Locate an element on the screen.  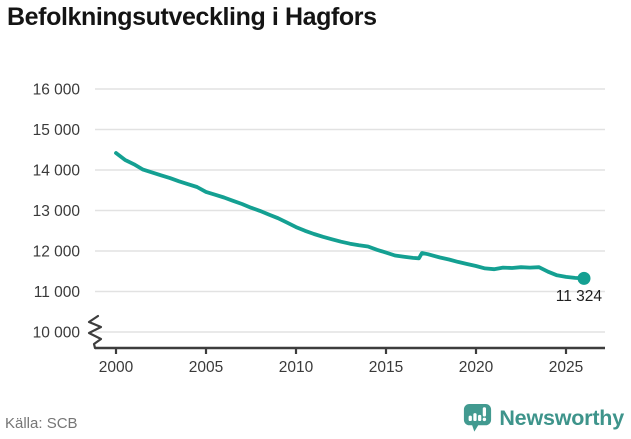
y-axis-tick-label: 11 000 is located at coordinates (57, 292).